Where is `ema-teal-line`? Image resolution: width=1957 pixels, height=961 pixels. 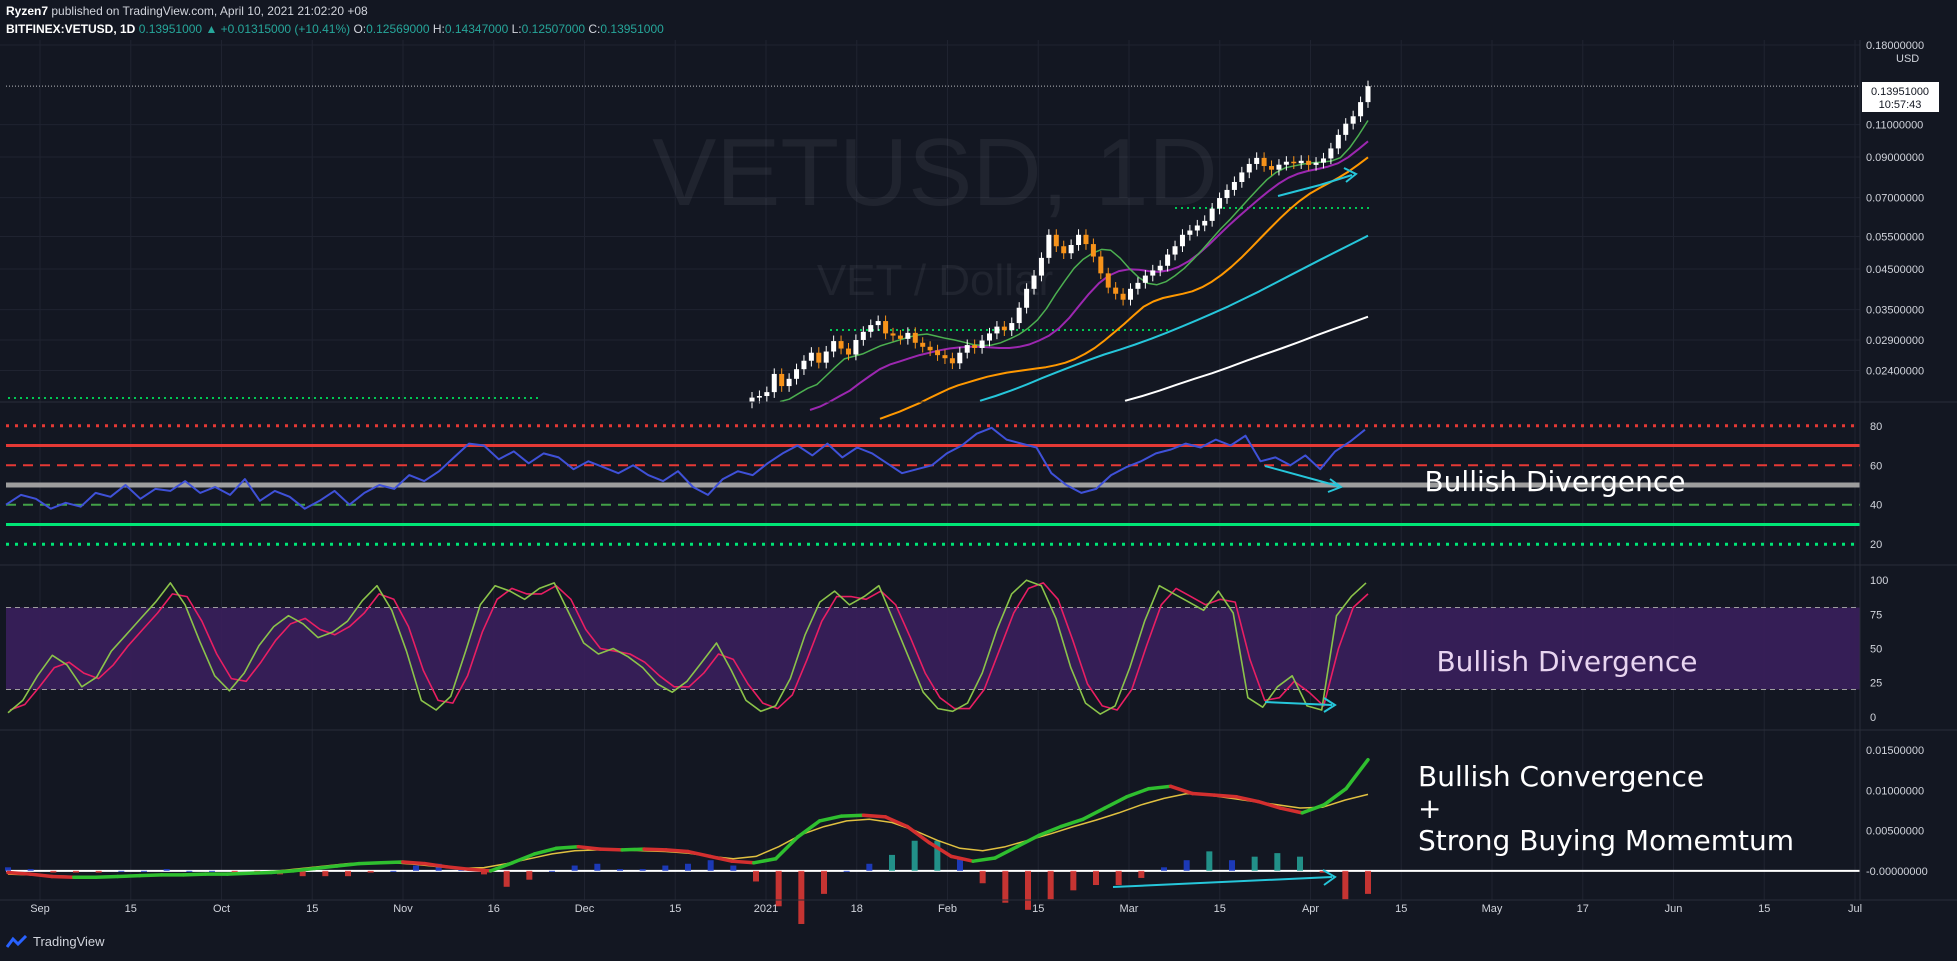 ema-teal-line is located at coordinates (1174, 318).